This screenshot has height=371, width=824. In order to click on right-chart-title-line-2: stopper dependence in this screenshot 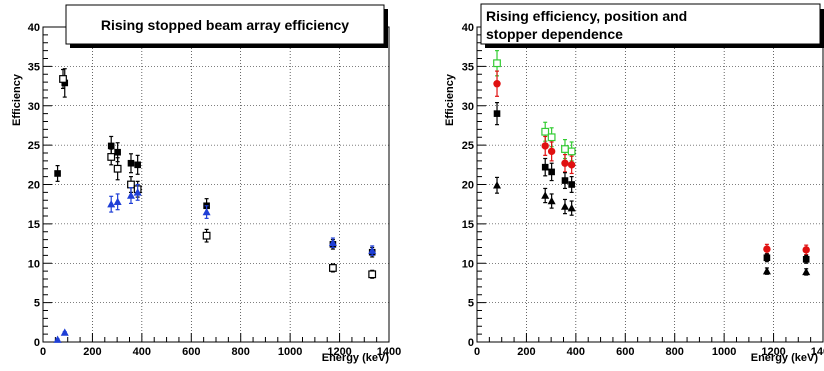, I will do `click(554, 34)`.